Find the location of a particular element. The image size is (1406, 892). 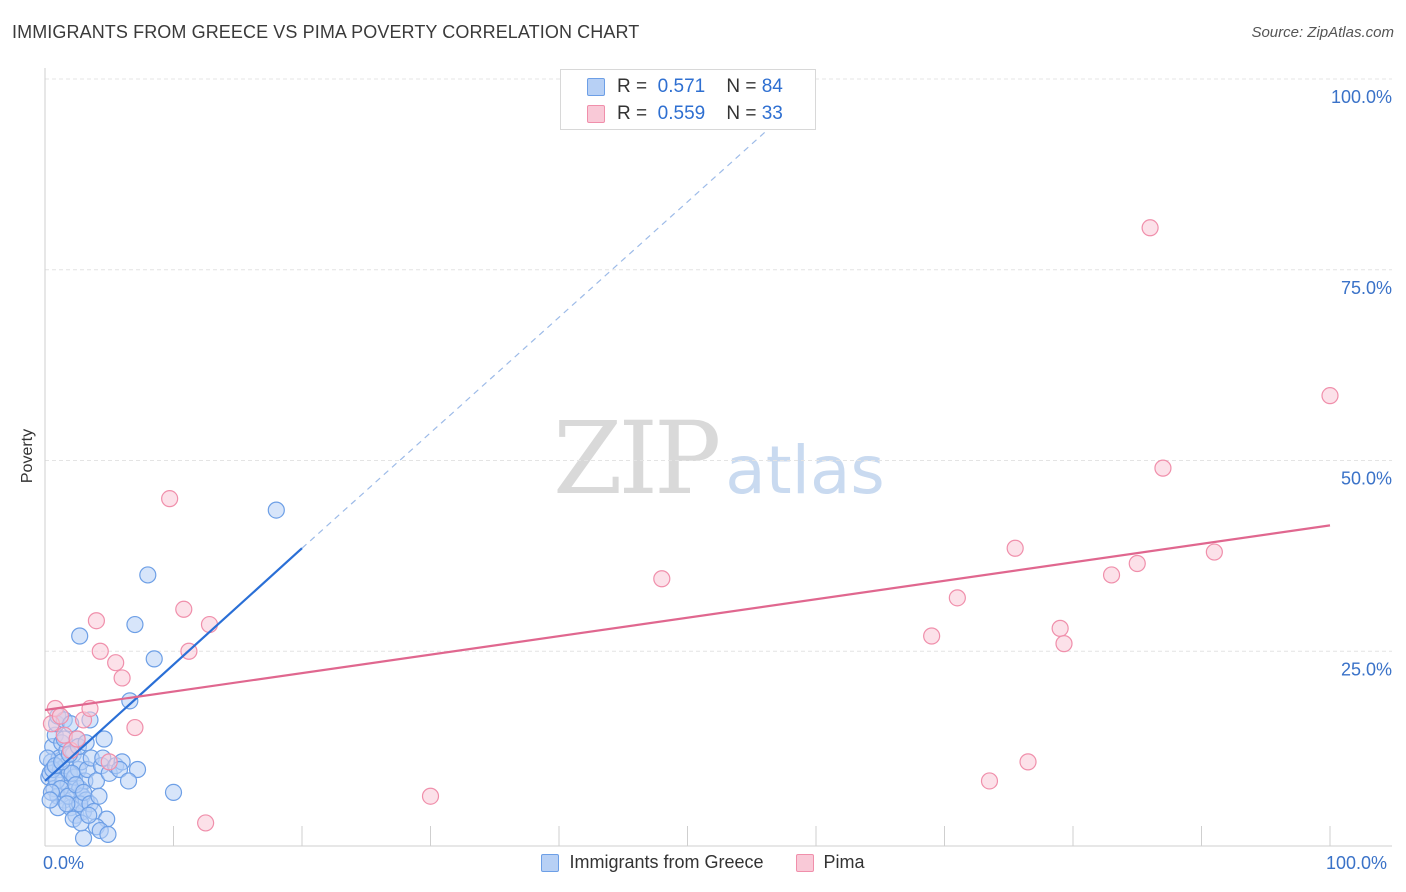

legend-n-value: 84 is located at coordinates (772, 86).